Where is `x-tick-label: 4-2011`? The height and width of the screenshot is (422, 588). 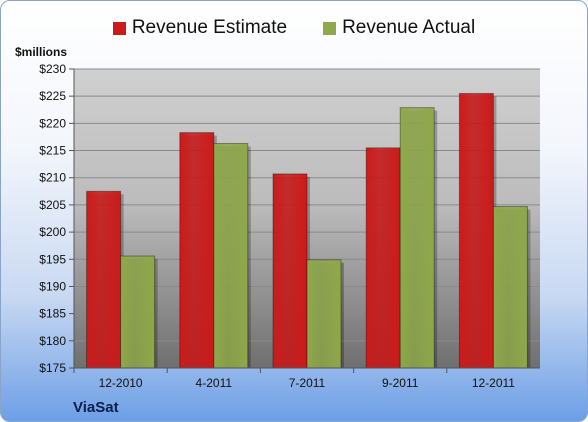
x-tick-label: 4-2011 is located at coordinates (214, 383).